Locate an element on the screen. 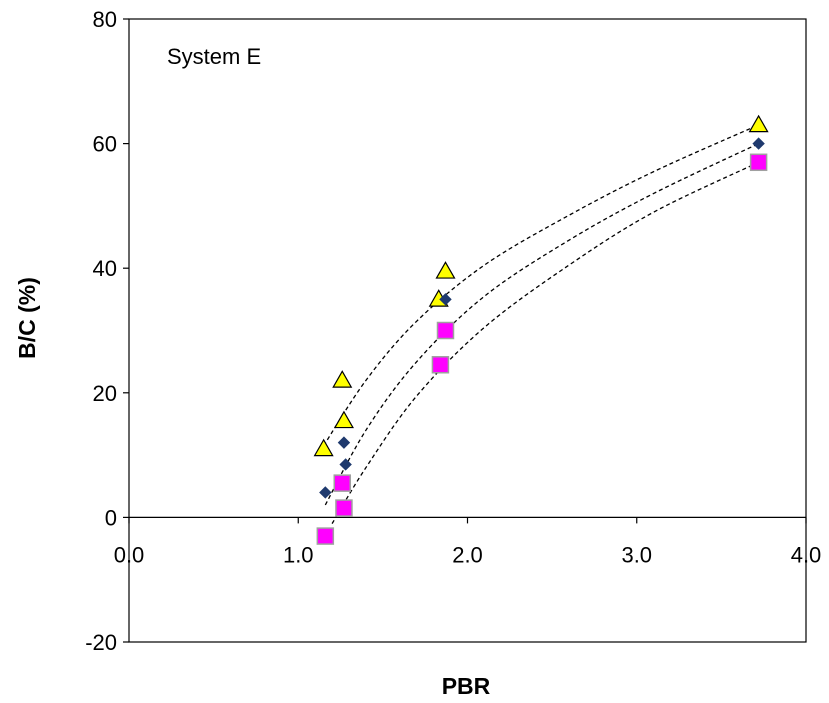 This screenshot has height=703, width=829. x-tick-label: 1.0 is located at coordinates (298, 554).